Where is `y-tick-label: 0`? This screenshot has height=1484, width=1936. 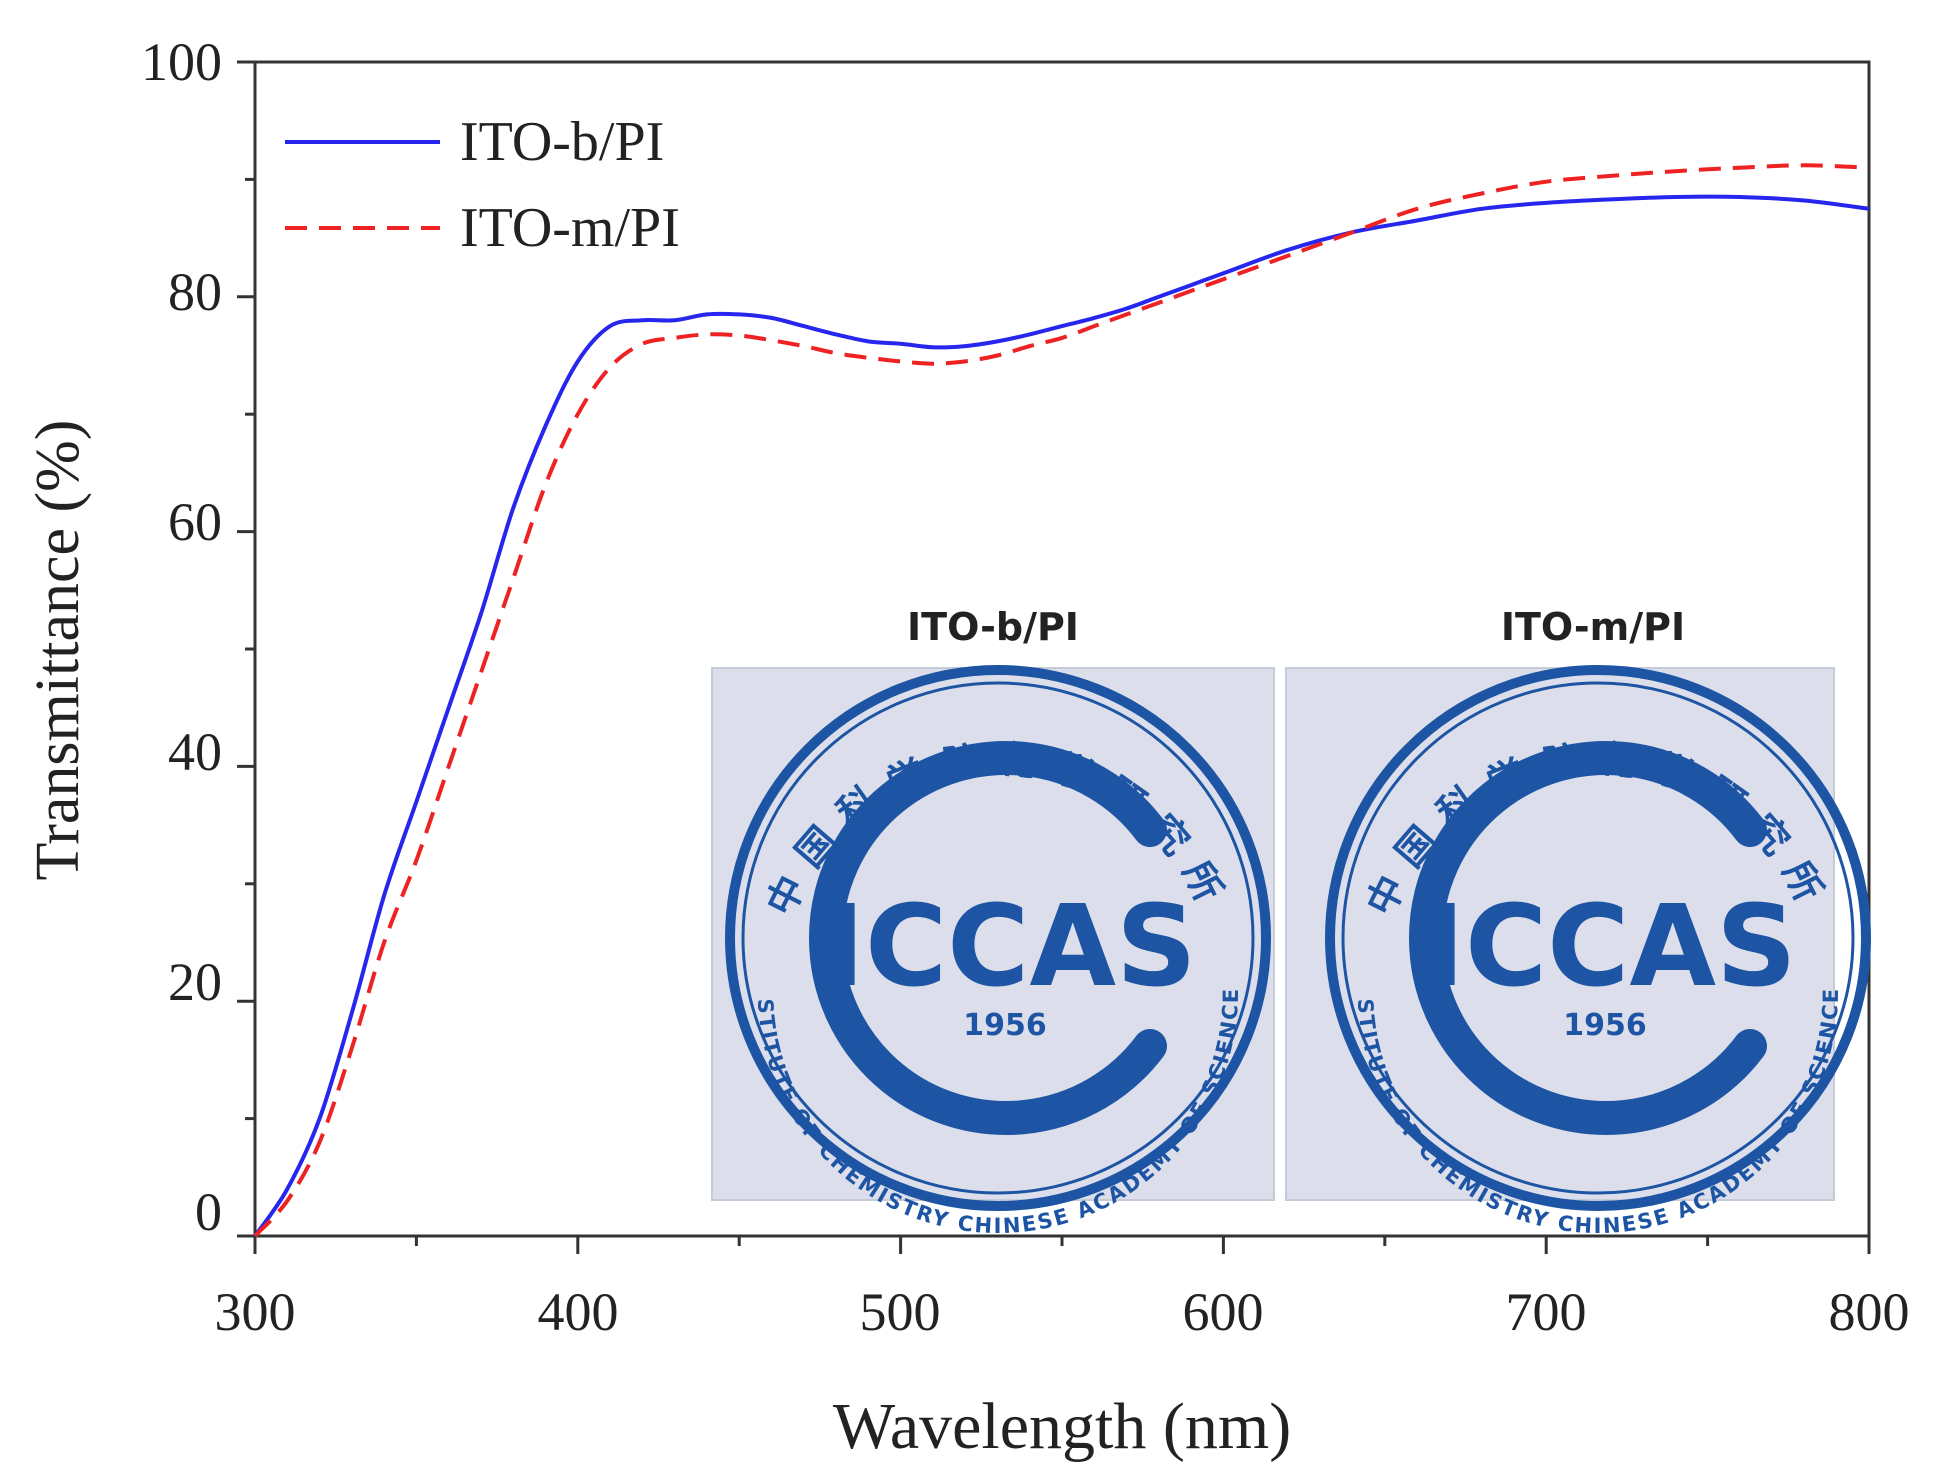 y-tick-label: 0 is located at coordinates (208, 1212).